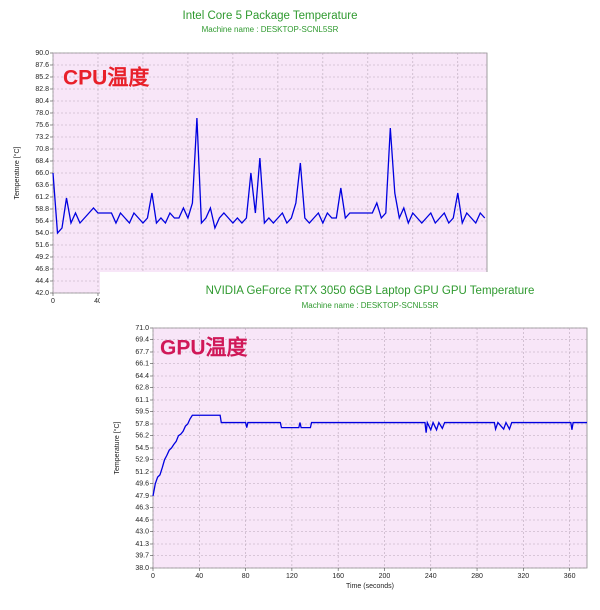  Describe the element at coordinates (42, 245) in the screenshot. I see `y-tick-label: 51.6` at that location.